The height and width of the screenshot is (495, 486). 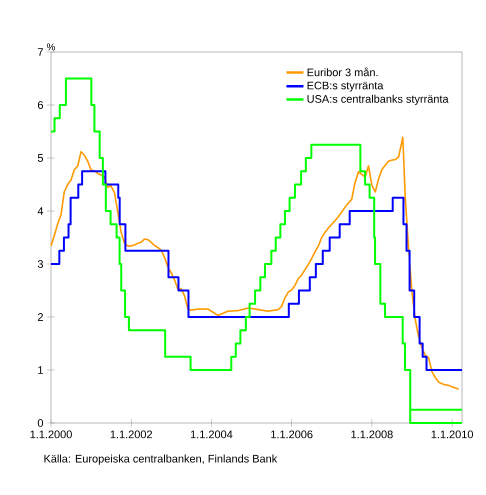 What do you see at coordinates (41, 423) in the screenshot?
I see `y-tick-label: 0` at bounding box center [41, 423].